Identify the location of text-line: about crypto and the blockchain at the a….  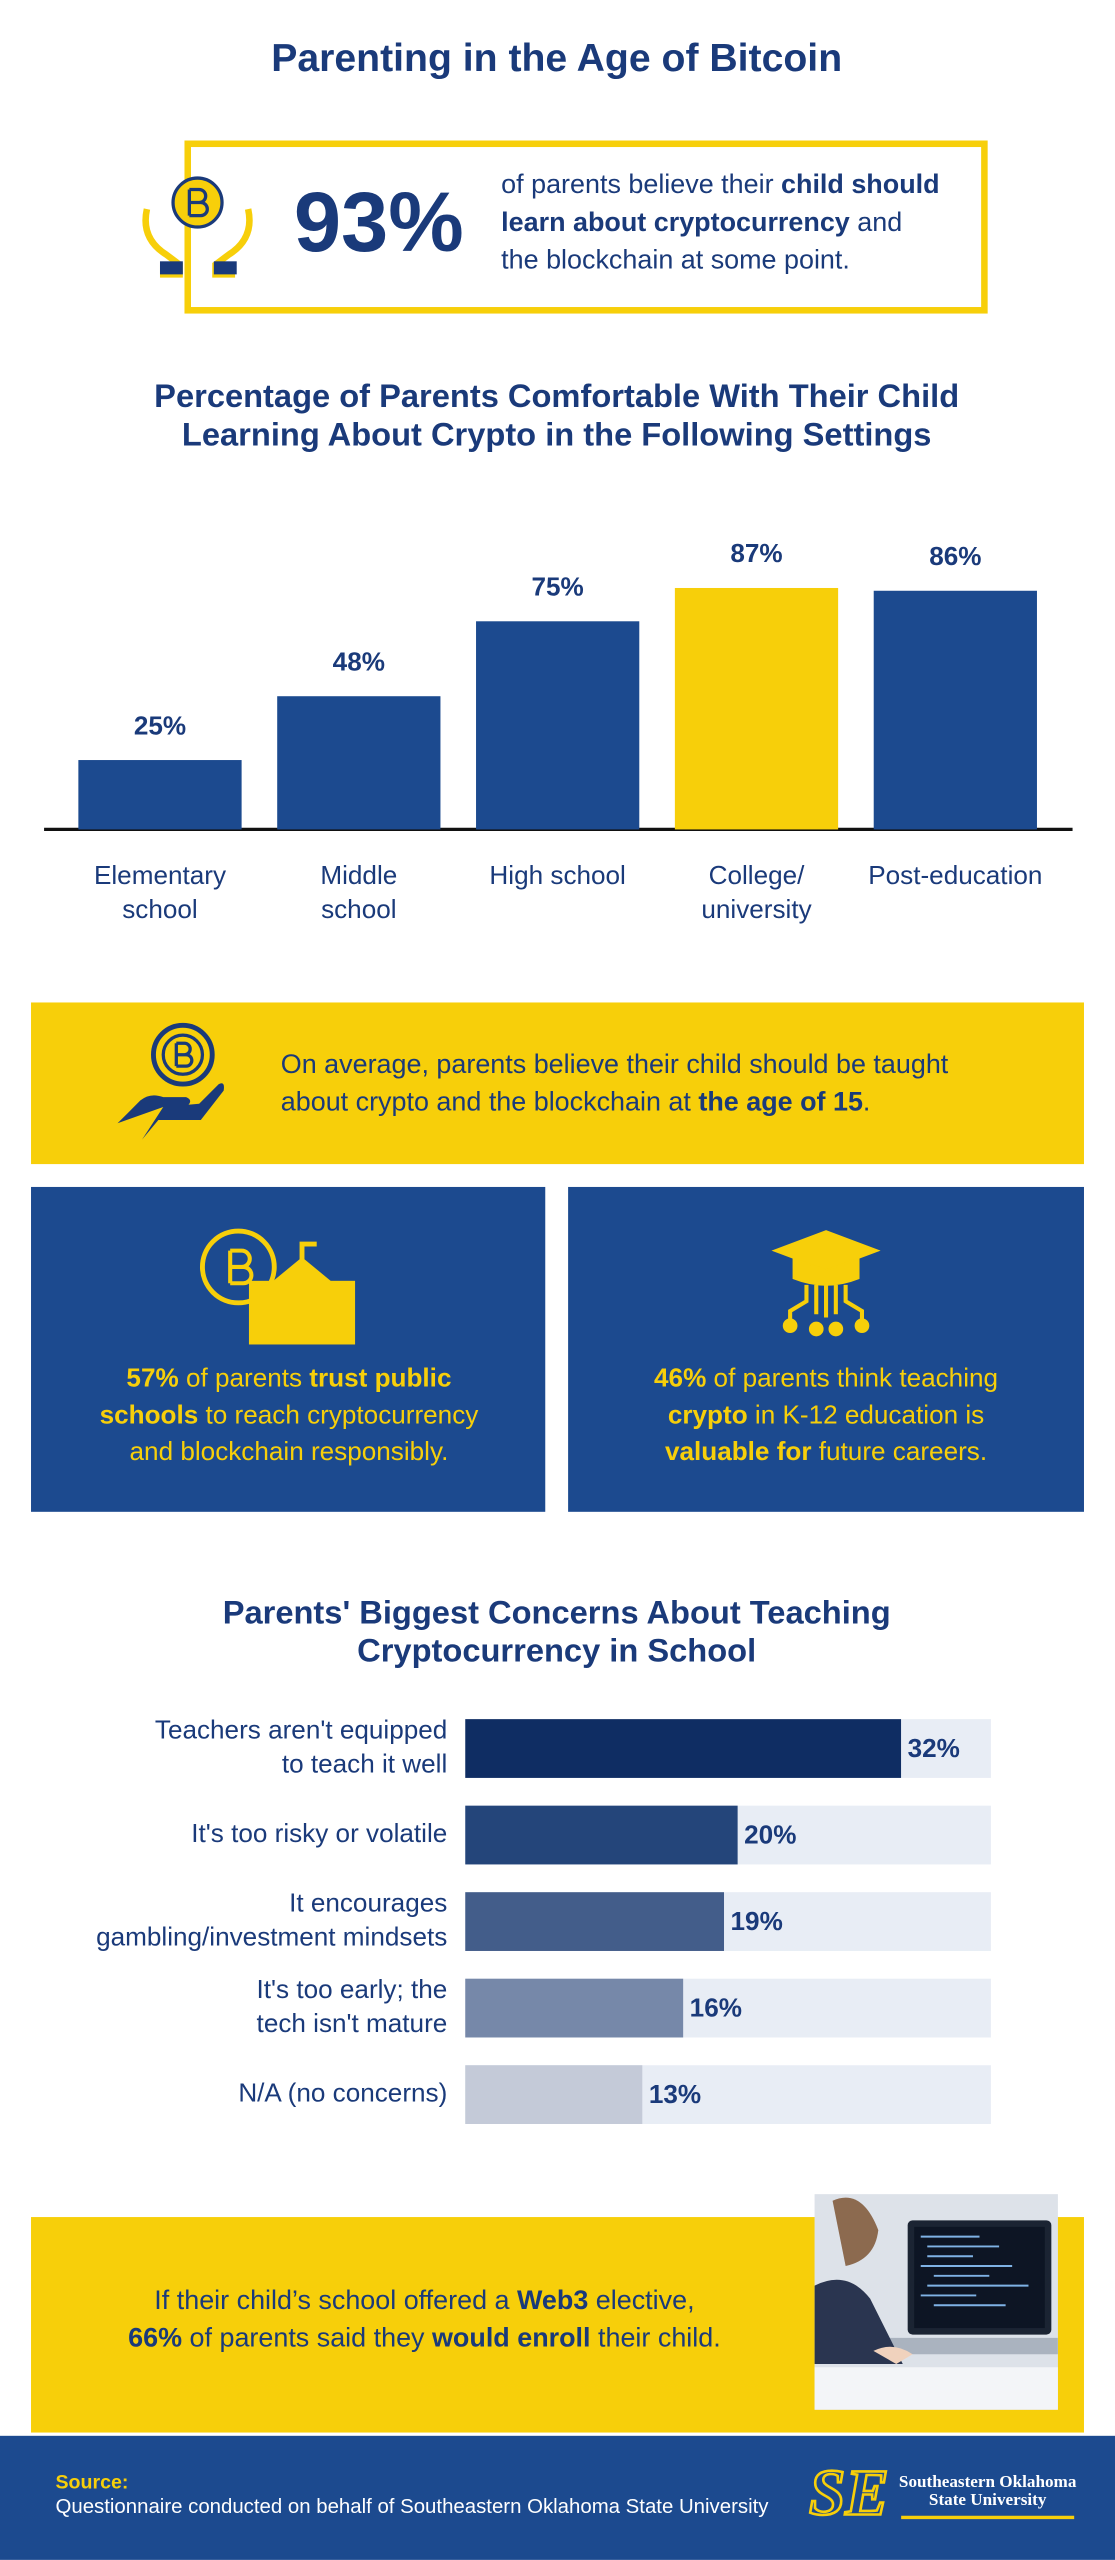
(576, 1102).